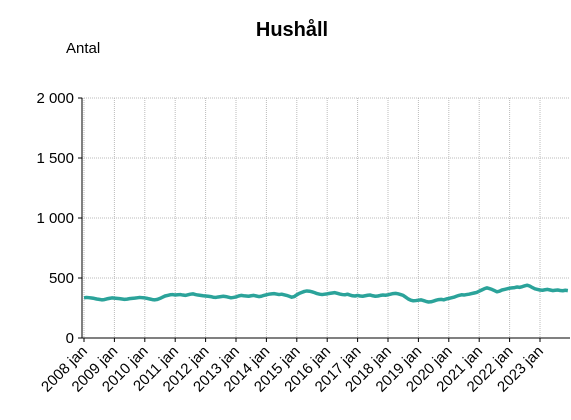 This screenshot has width=571, height=420. I want to click on y-tick-label: 1 500, so click(55, 158).